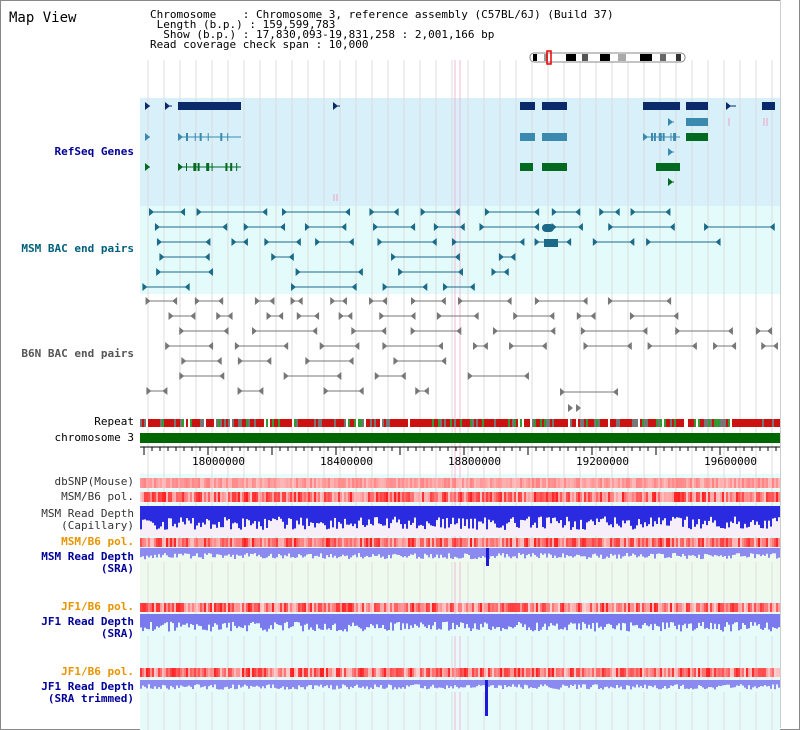  What do you see at coordinates (346, 461) in the screenshot?
I see `axis-tick-label: 18400000` at bounding box center [346, 461].